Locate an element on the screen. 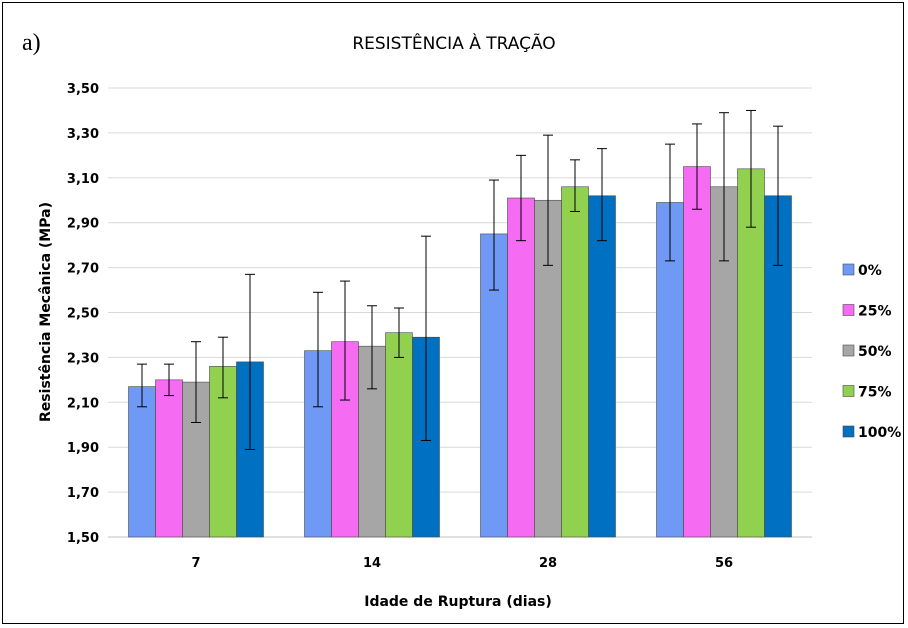 The height and width of the screenshot is (628, 908). y-tick-label: 2,10 is located at coordinates (83, 403).